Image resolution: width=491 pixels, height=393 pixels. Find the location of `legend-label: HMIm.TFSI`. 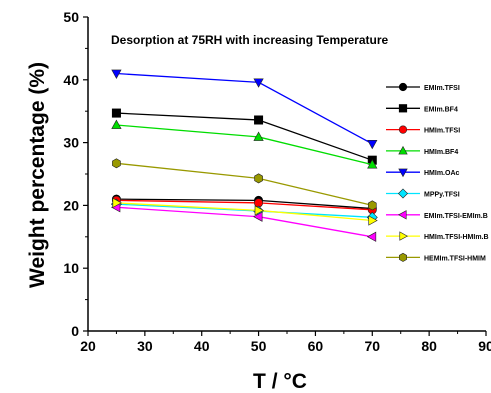

legend-label: HMIm.TFSI is located at coordinates (442, 131).